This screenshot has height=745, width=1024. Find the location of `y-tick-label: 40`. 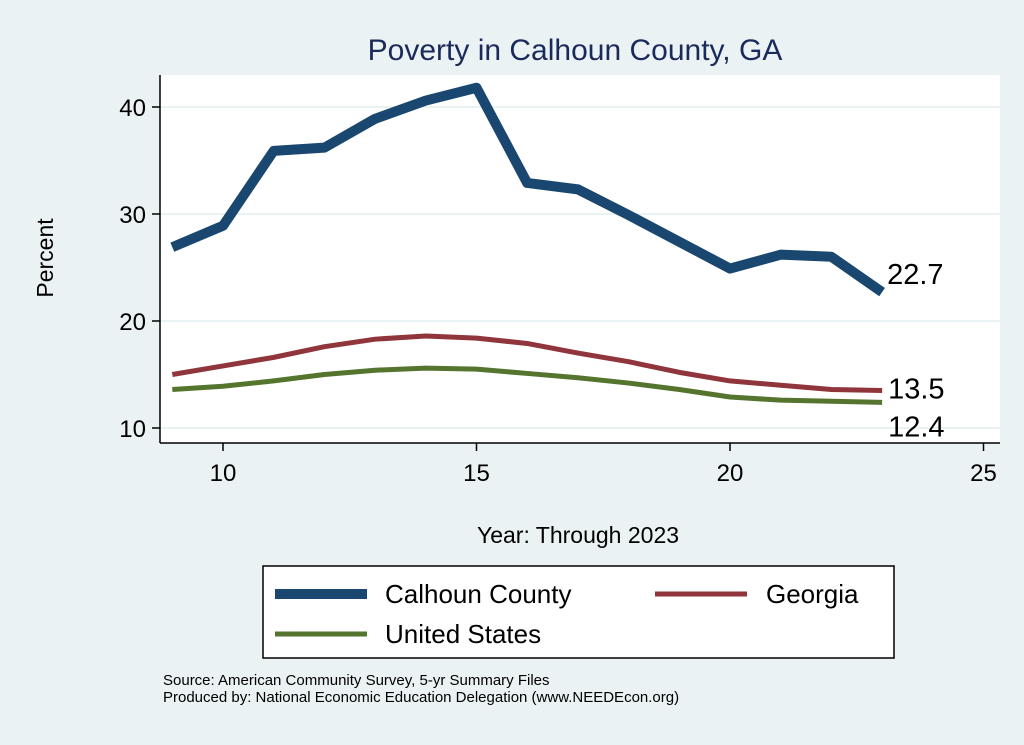

y-tick-label: 40 is located at coordinates (132, 108).